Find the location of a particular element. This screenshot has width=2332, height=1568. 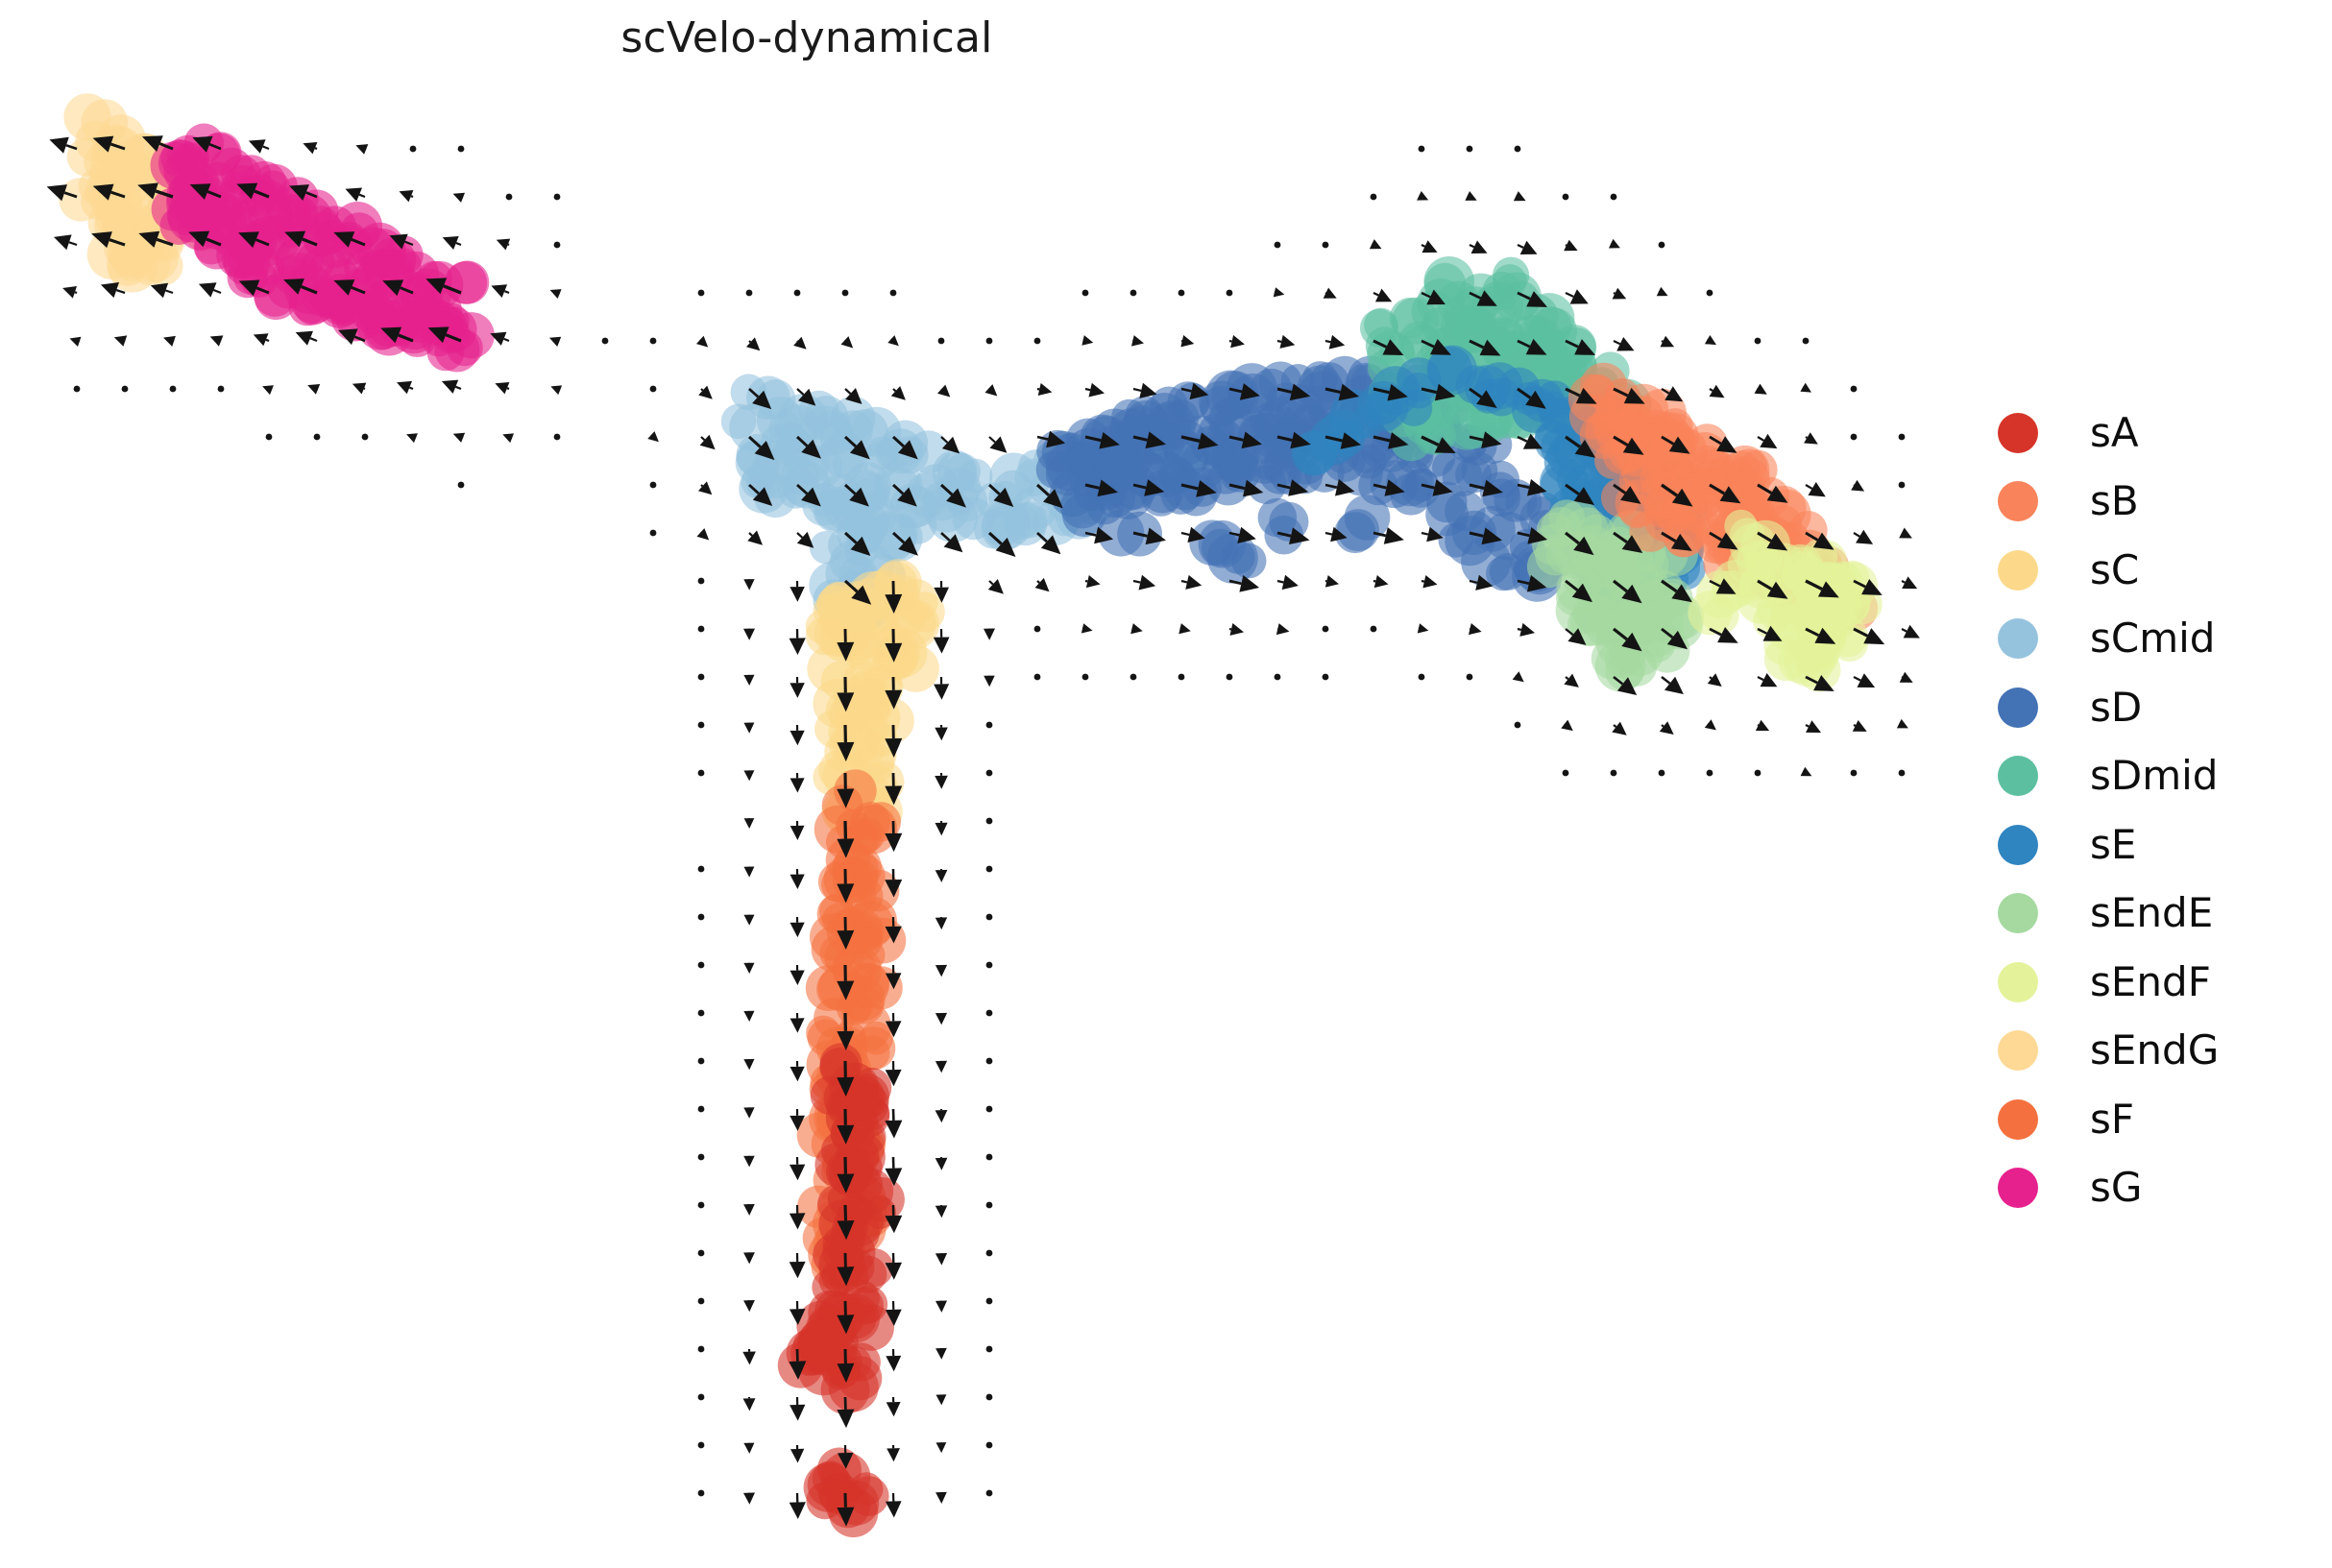

legend-label-sE: sE is located at coordinates (2113, 844).